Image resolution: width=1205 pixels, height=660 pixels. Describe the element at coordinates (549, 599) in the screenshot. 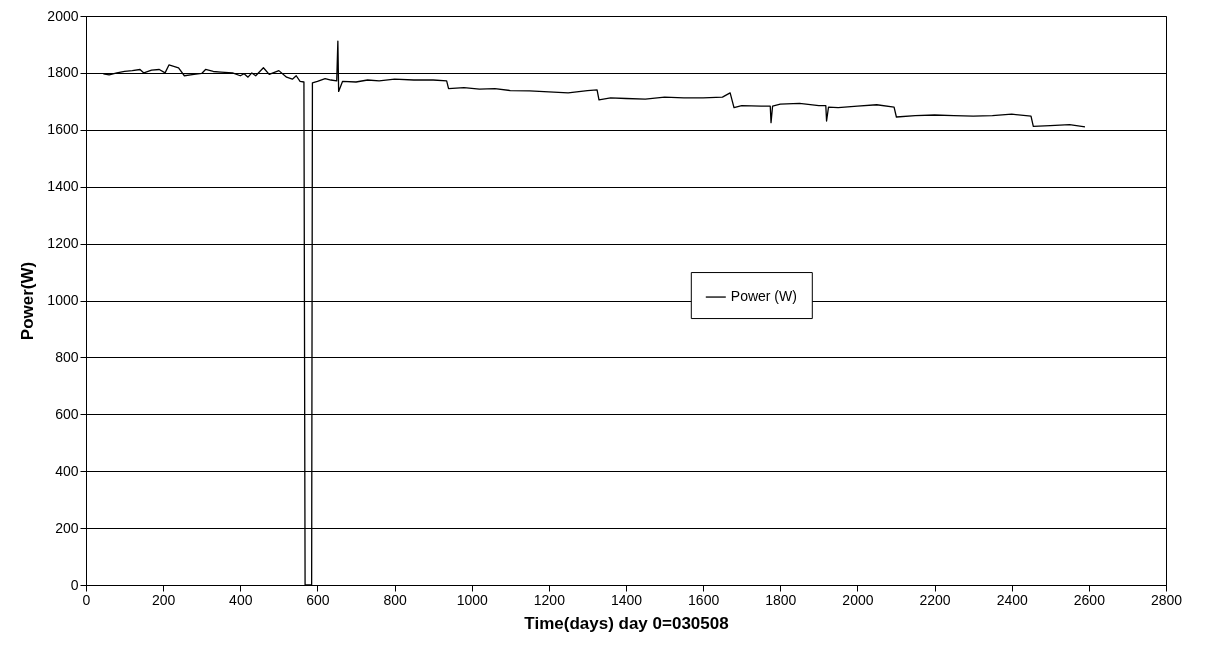

I see `x-tick-label: 1200` at that location.